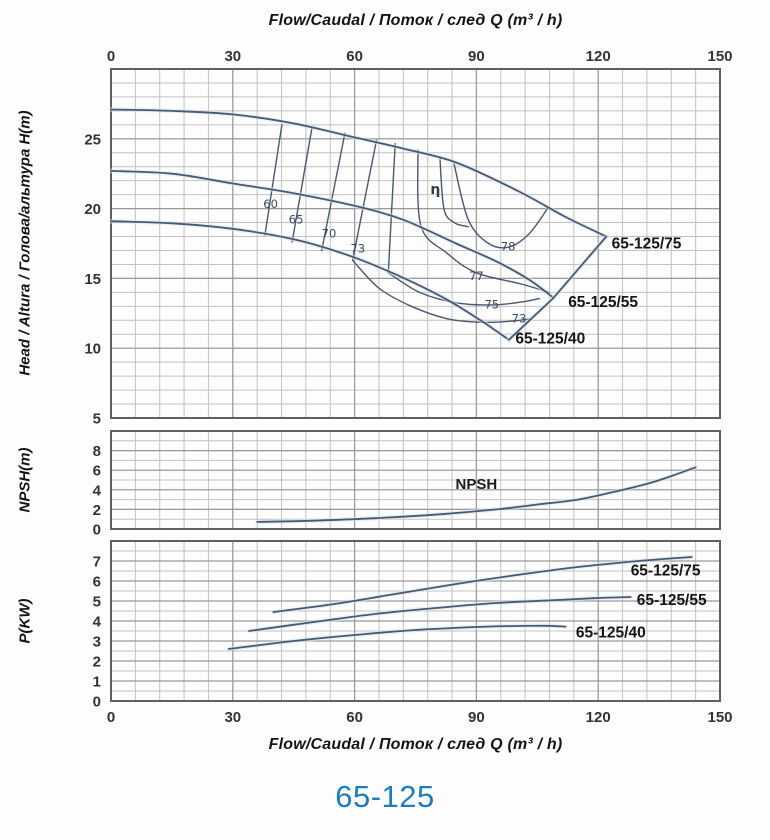 This screenshot has width=770, height=840. What do you see at coordinates (25, 621) in the screenshot?
I see `power-axis-title: P(KW)` at bounding box center [25, 621].